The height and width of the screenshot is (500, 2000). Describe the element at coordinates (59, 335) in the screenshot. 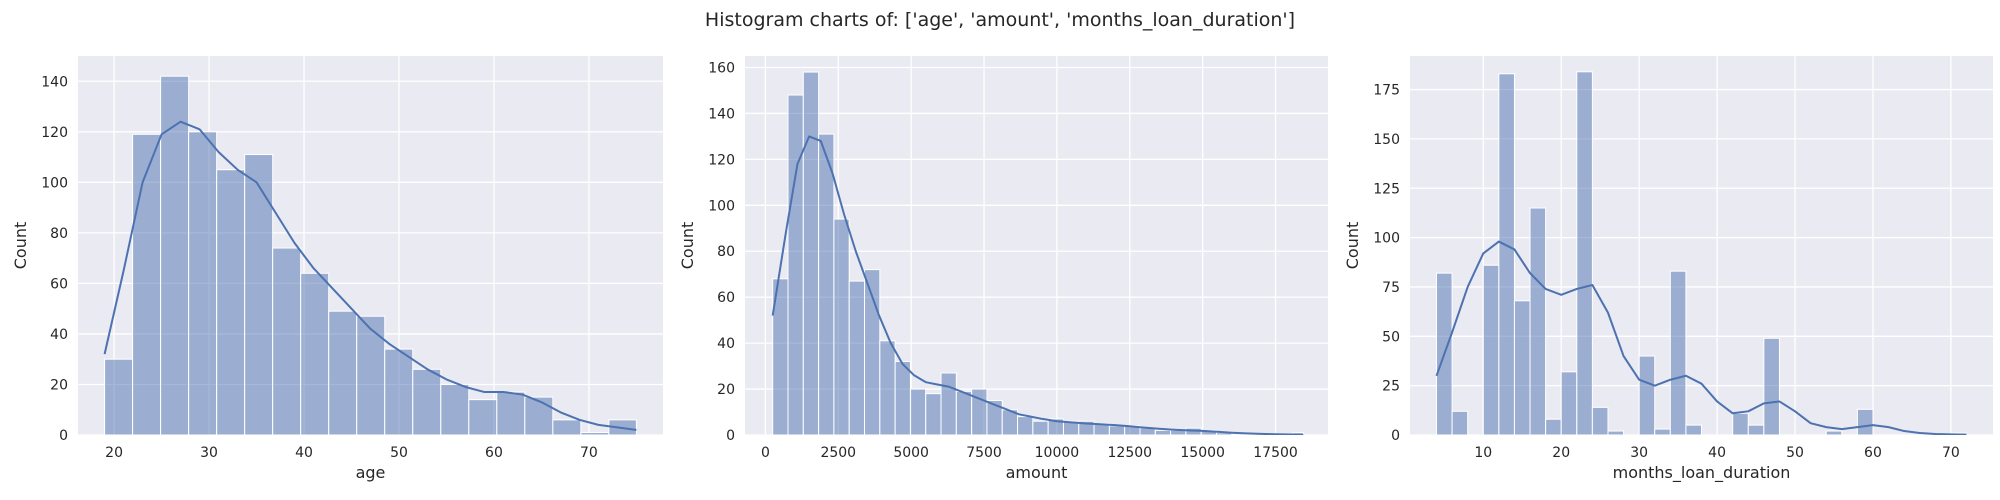

I see `subplot-1-ytick-label-2: 40` at that location.